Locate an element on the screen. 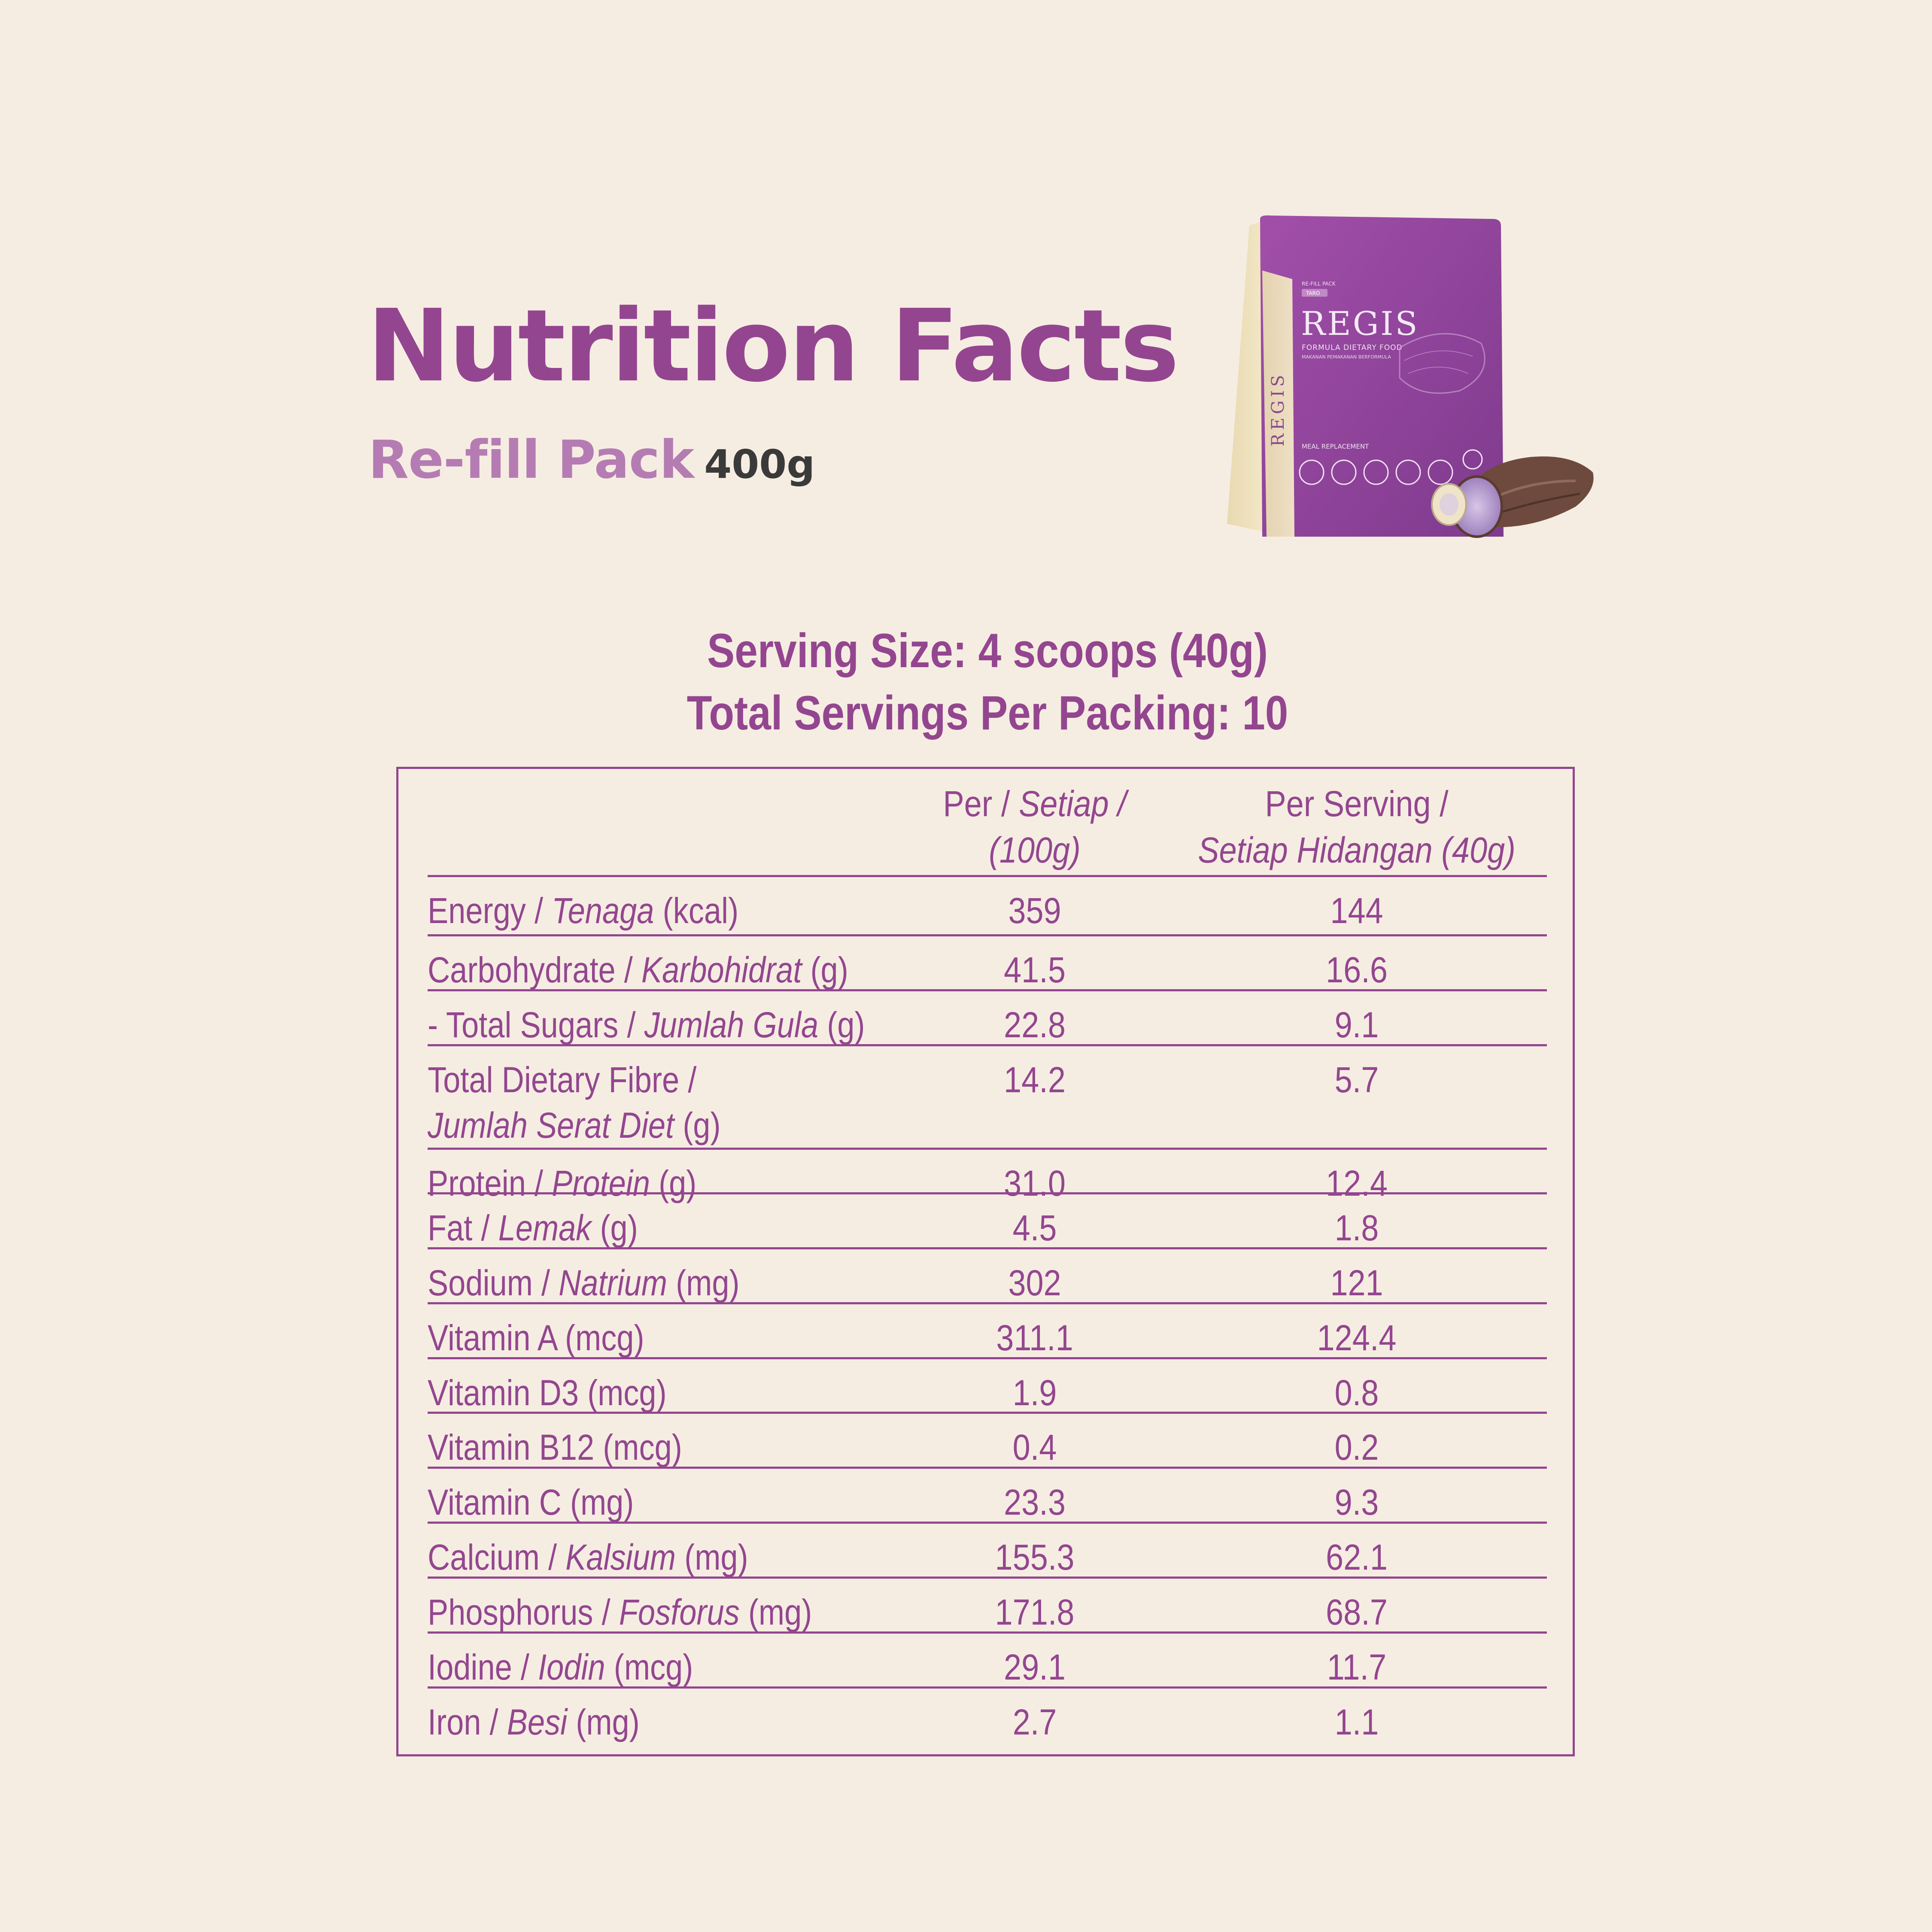  nutrient-name-ms: Karbohidrat is located at coordinates (722, 970).